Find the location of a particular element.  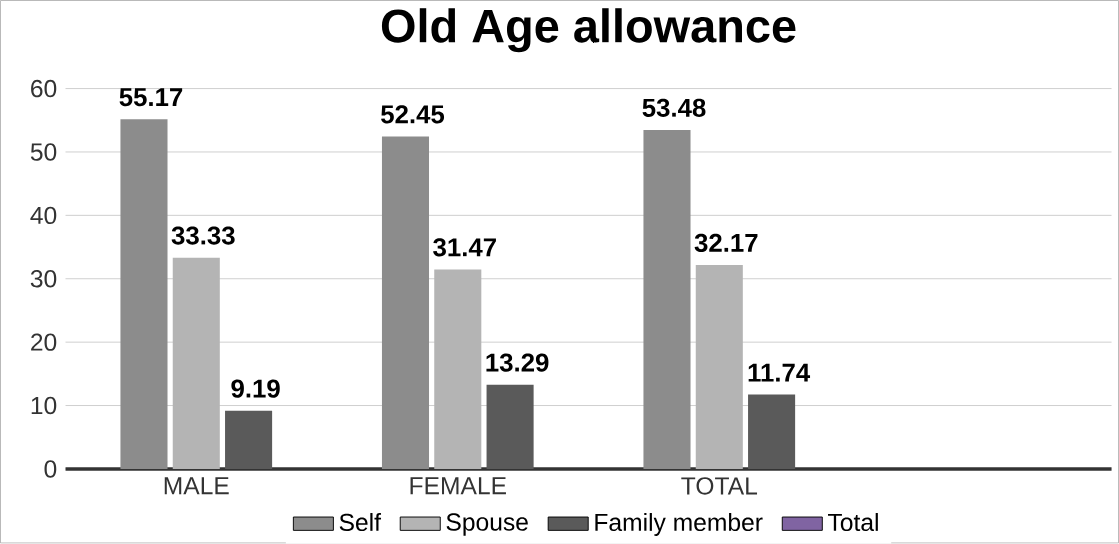

data-label: 11.74 is located at coordinates (779, 372).